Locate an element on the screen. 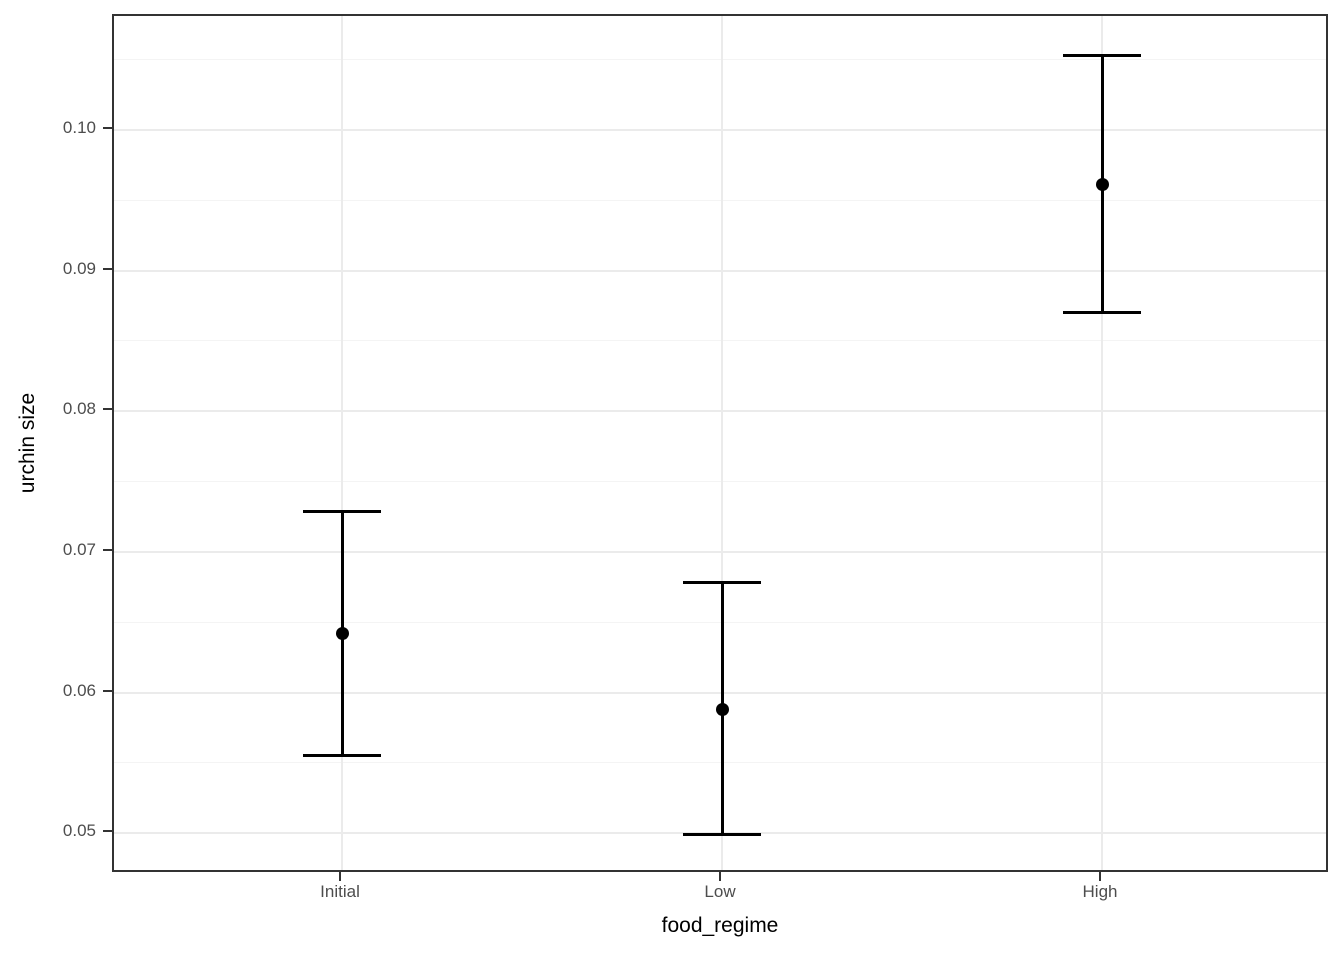  x-axis-title: food_regime is located at coordinates (720, 925).